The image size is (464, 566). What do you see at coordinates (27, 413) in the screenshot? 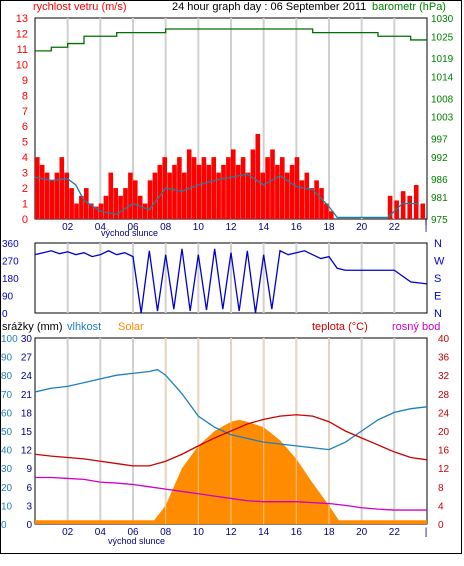
I see `humidity-tick-label: 18` at bounding box center [27, 413].